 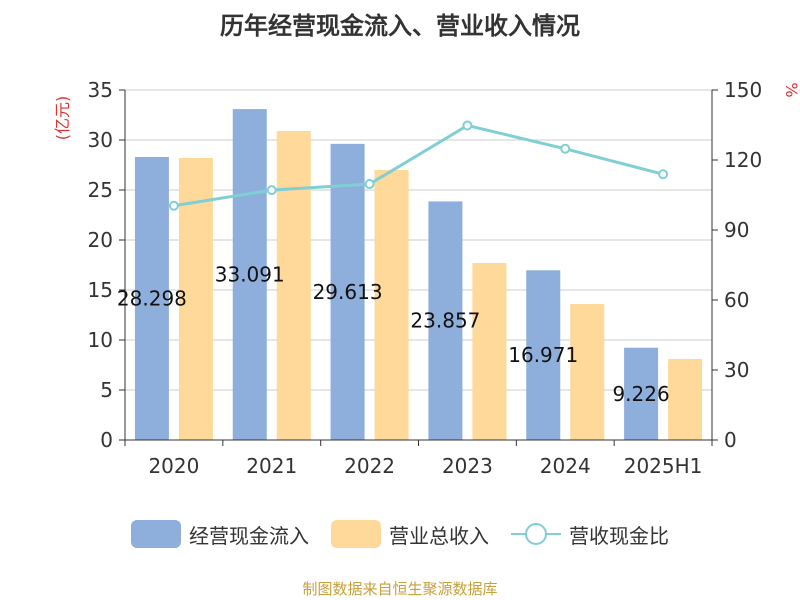 I want to click on legend-swatch-cash-inflow, so click(x=156, y=534).